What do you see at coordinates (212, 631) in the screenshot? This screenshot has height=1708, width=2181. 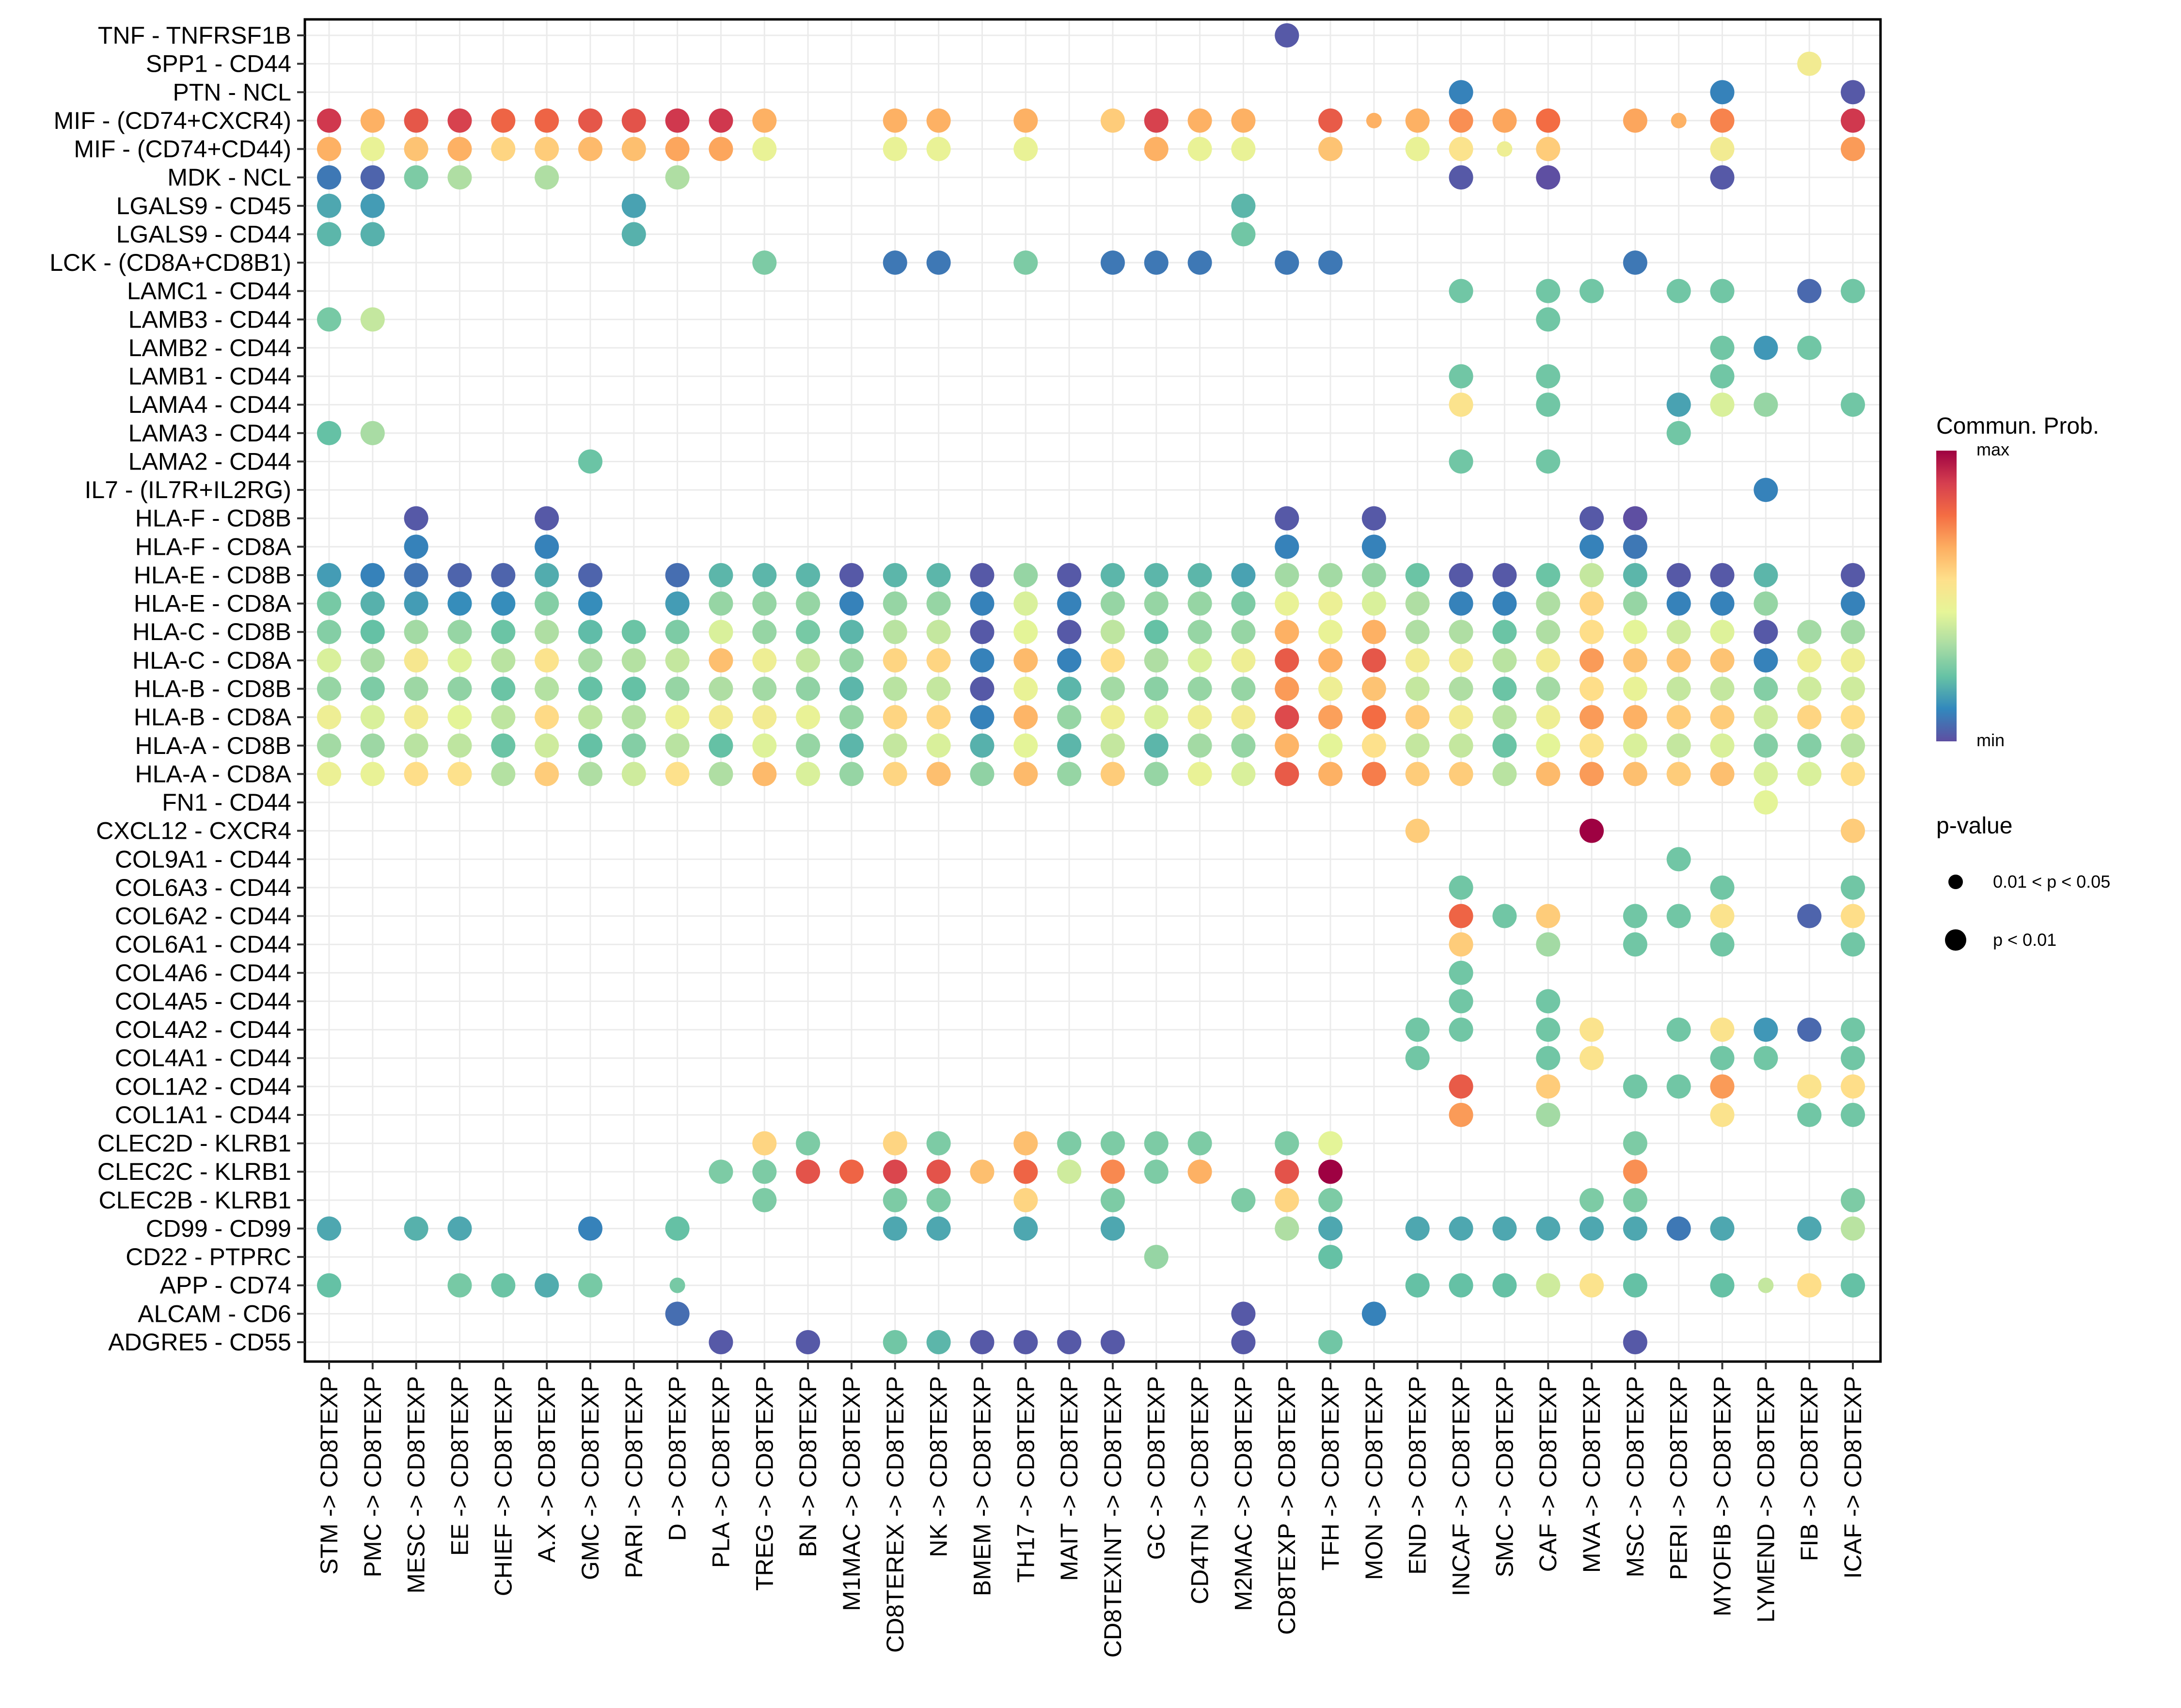 I see `y-tick-label: HLA-C - CD8B` at bounding box center [212, 631].